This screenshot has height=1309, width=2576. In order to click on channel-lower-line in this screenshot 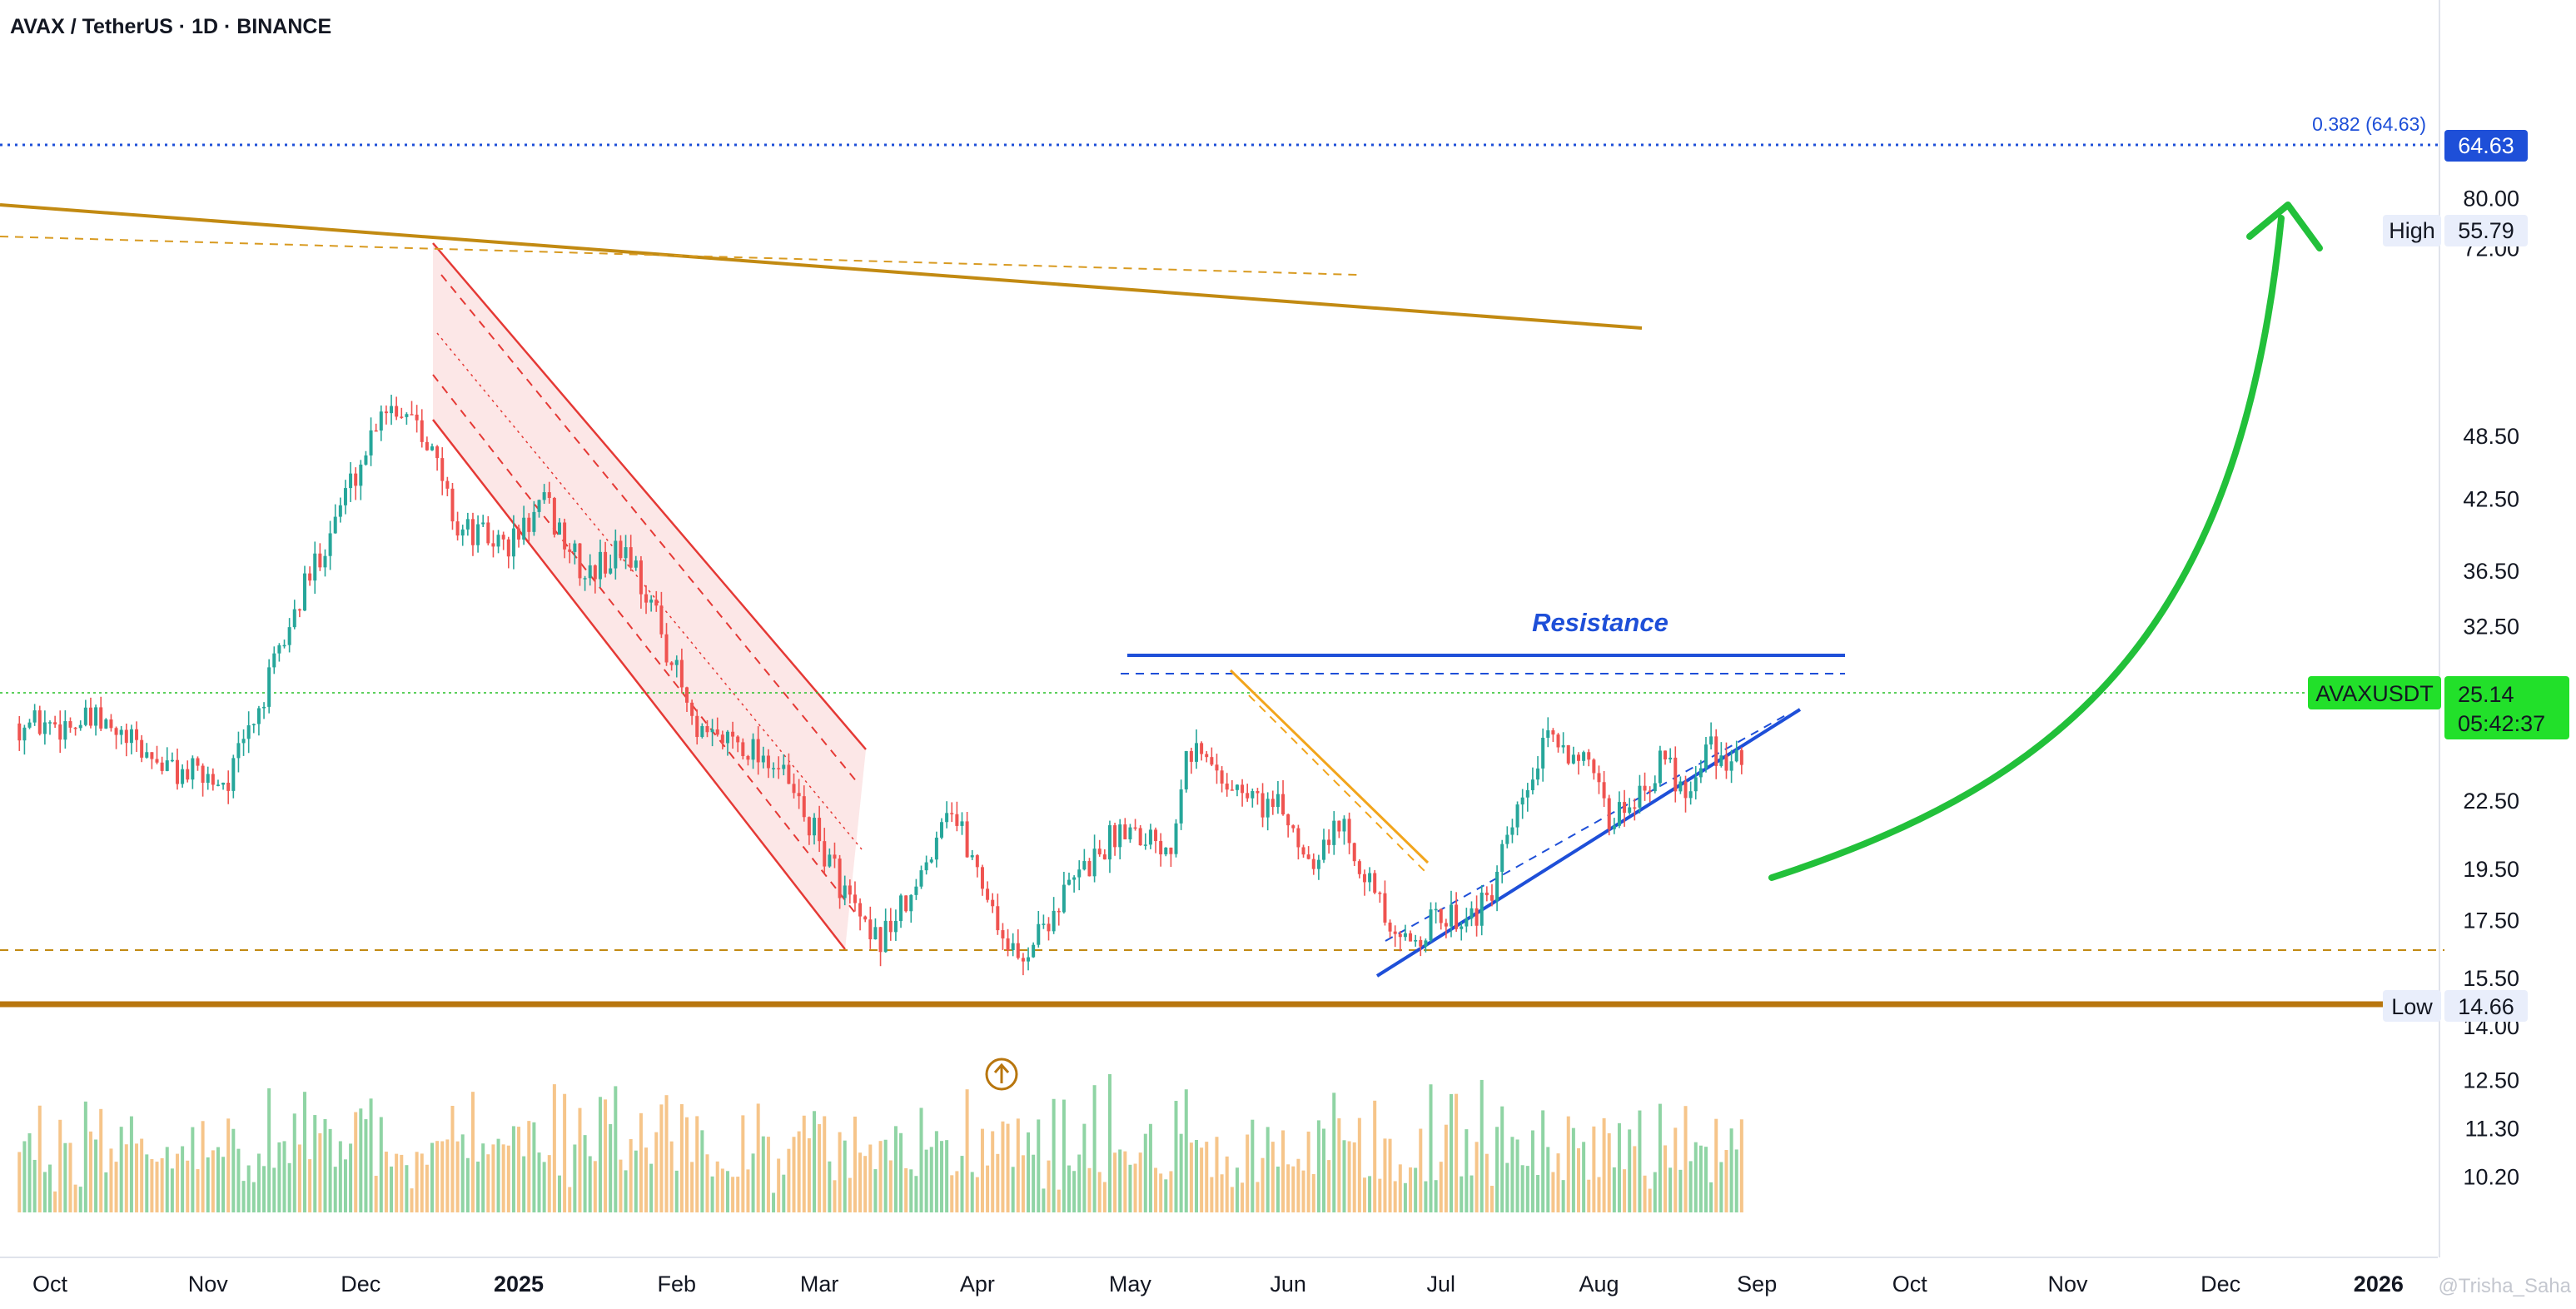, I will do `click(639, 685)`.